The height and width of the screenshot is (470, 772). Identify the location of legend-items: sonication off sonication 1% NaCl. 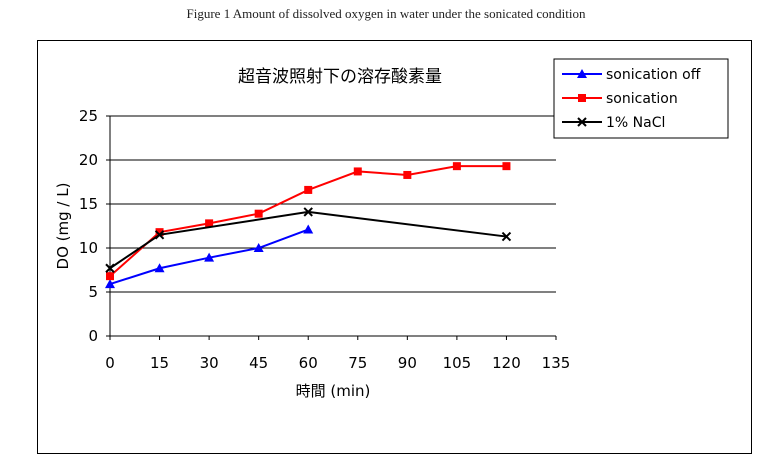
(631, 99).